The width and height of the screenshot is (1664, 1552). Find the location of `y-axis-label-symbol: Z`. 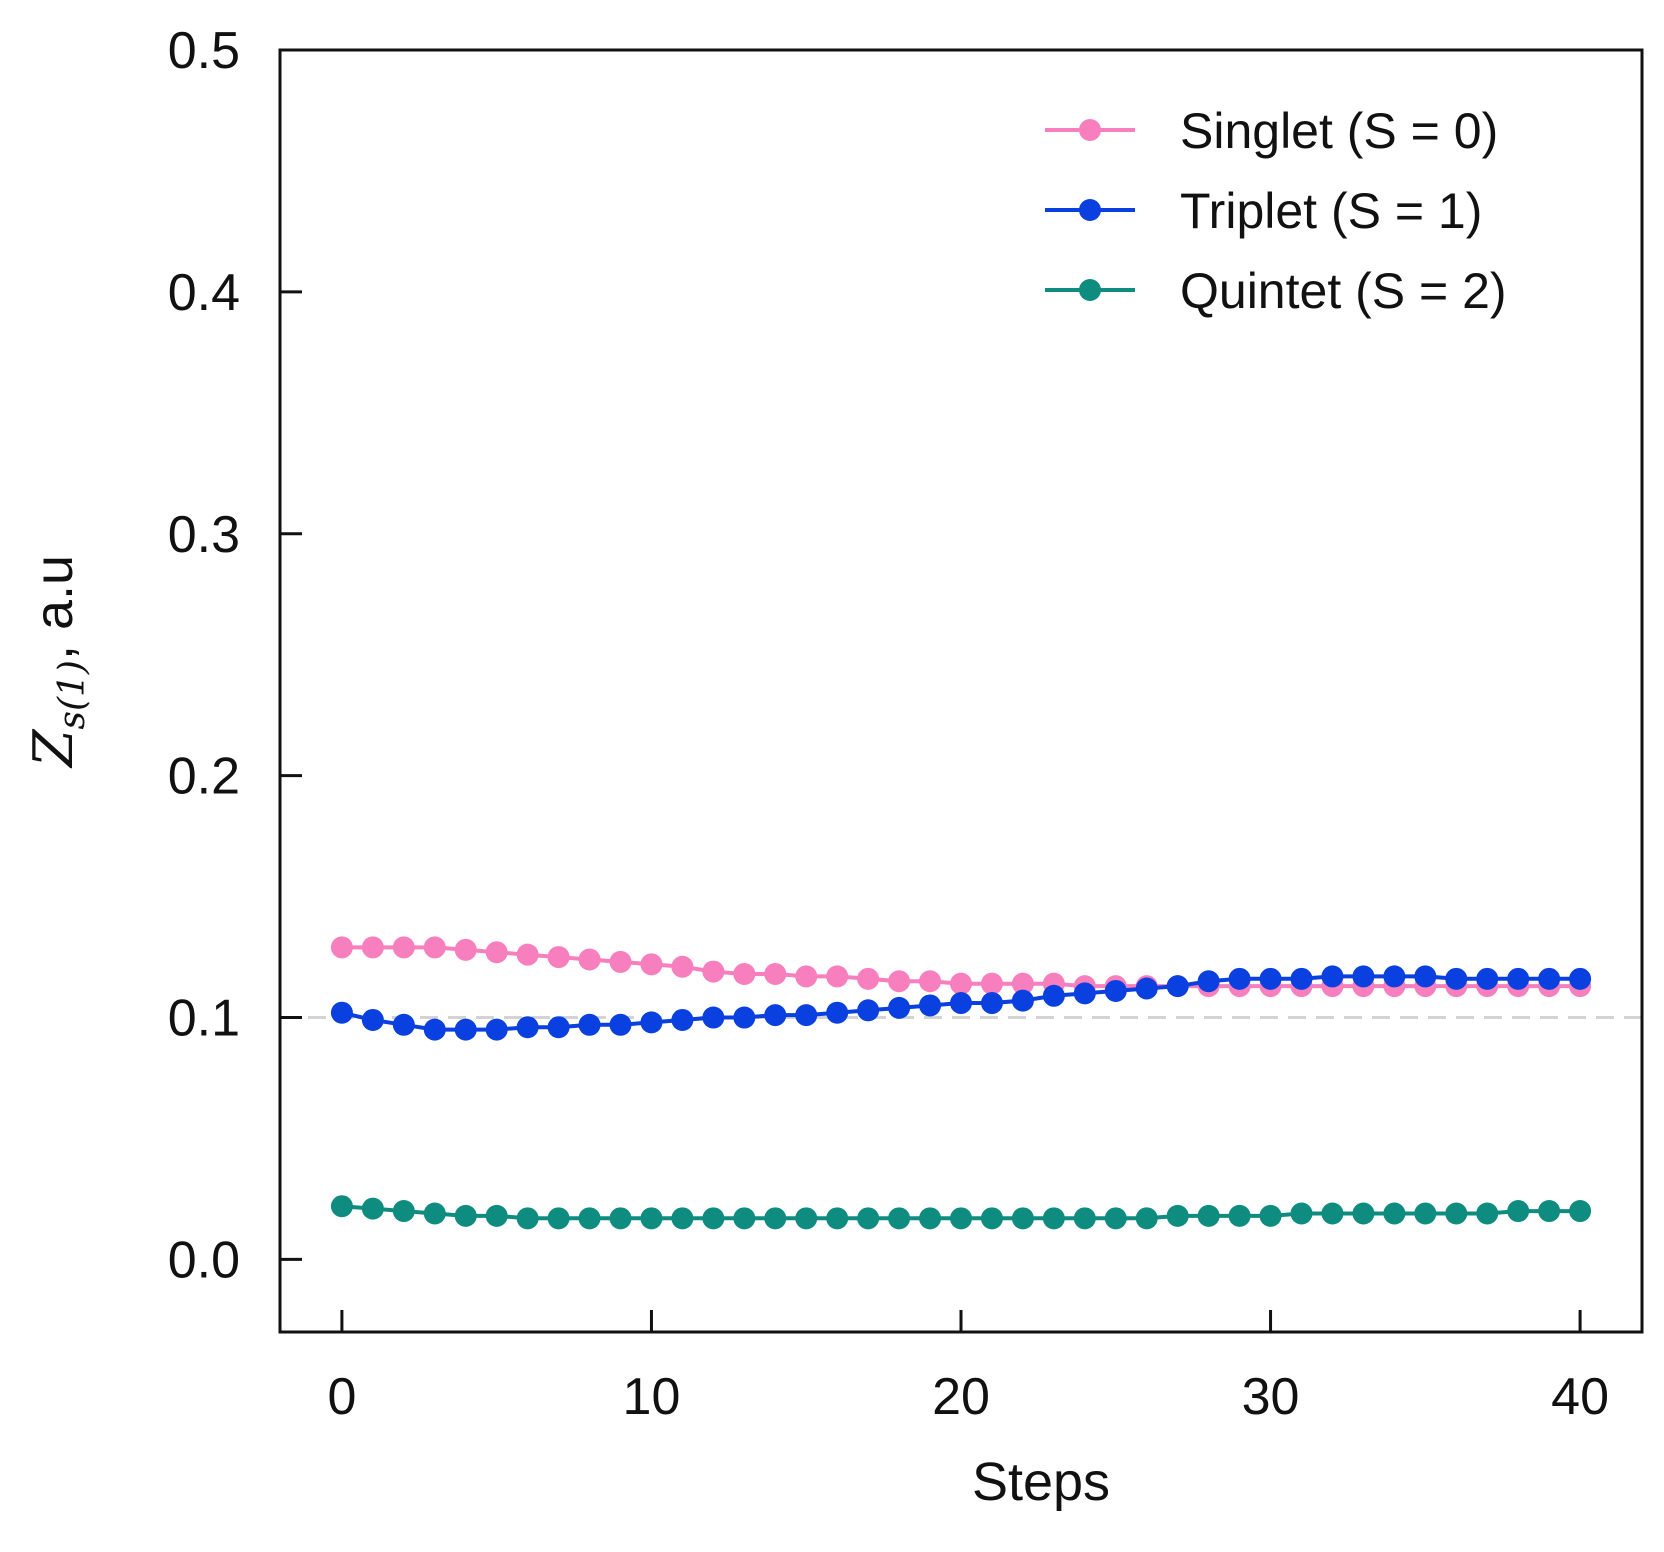

y-axis-label-symbol: Z is located at coordinates (53, 748).